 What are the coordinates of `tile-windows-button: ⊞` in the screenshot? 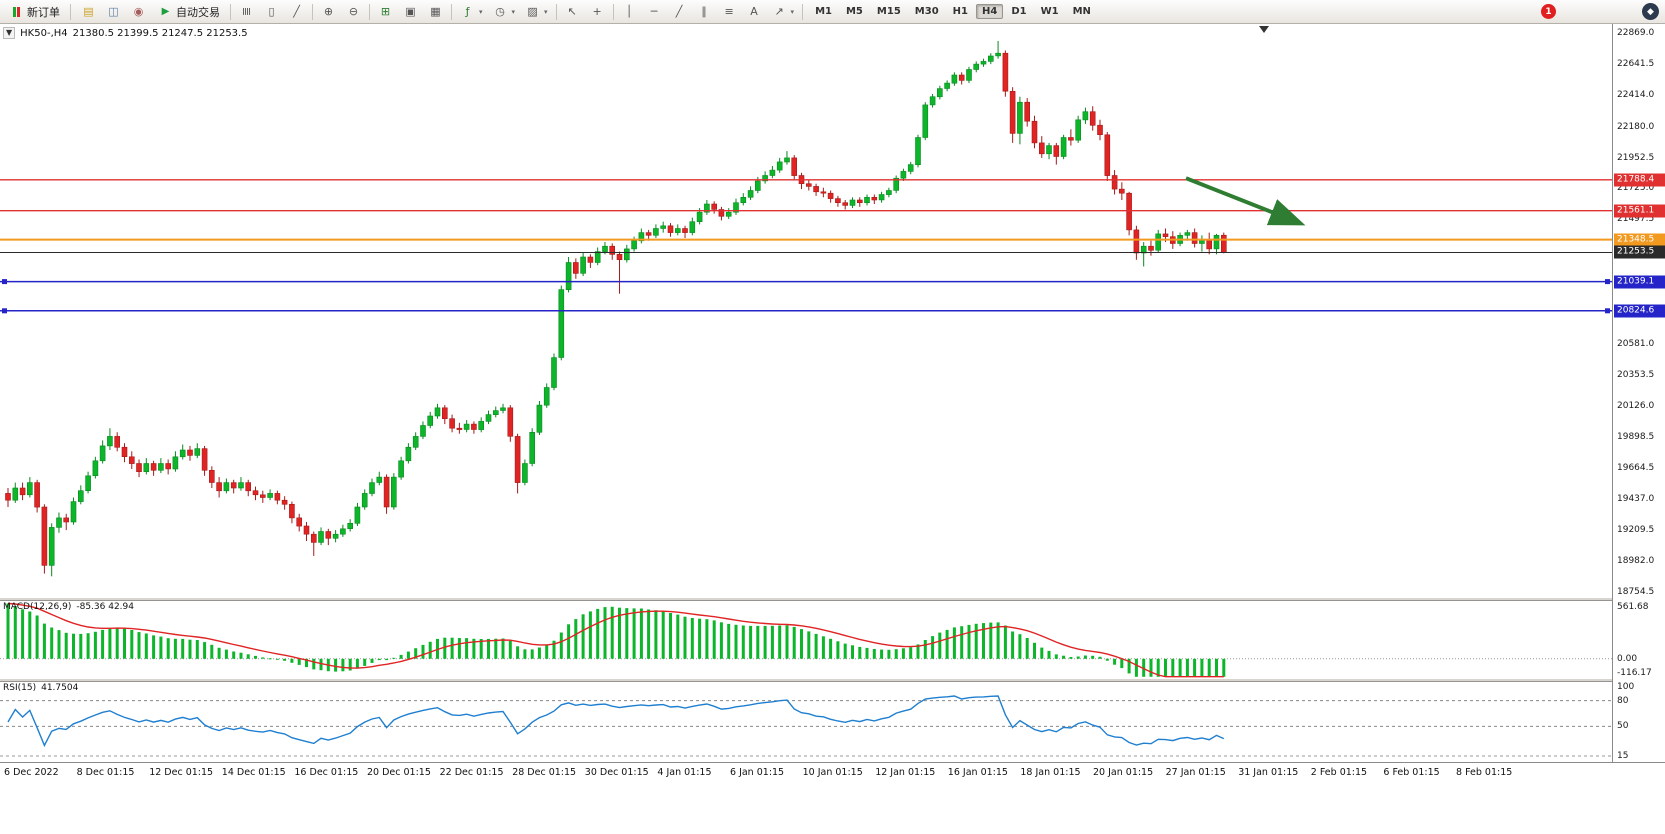 It's located at (385, 12).